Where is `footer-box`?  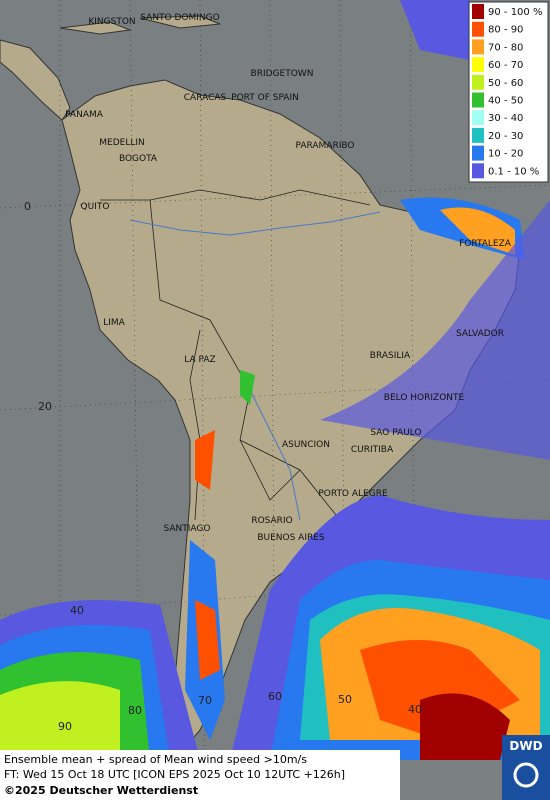
footer-box is located at coordinates (200, 775).